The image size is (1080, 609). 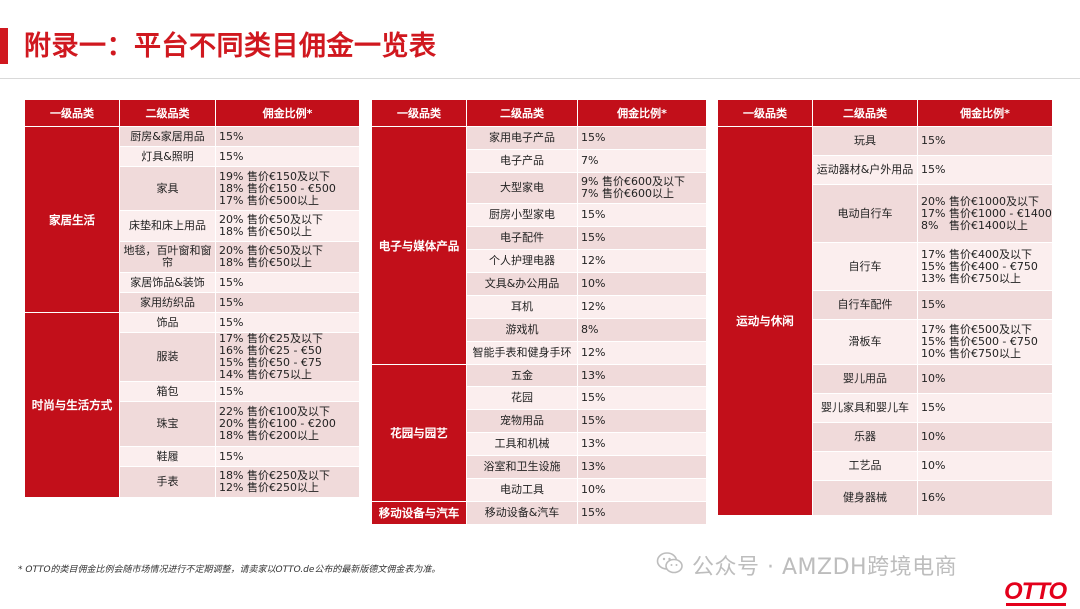 I want to click on category-level2-cell: 家用电子产品, so click(x=522, y=138).